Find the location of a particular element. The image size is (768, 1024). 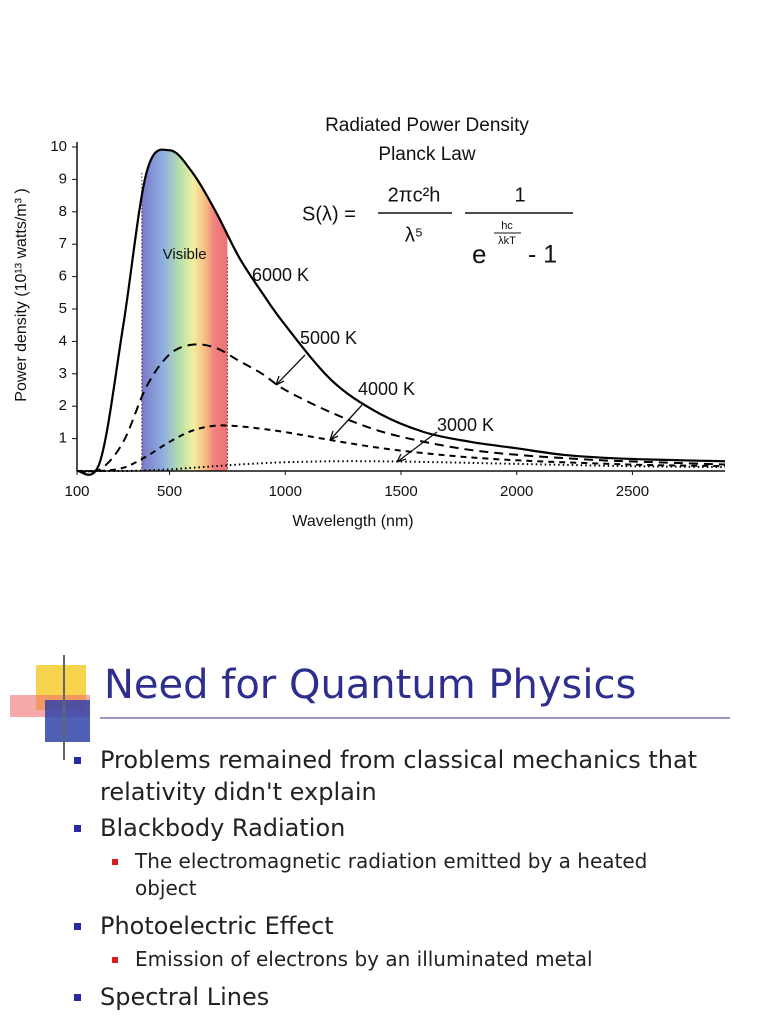

formula-numerator: 1 is located at coordinates (519, 195).